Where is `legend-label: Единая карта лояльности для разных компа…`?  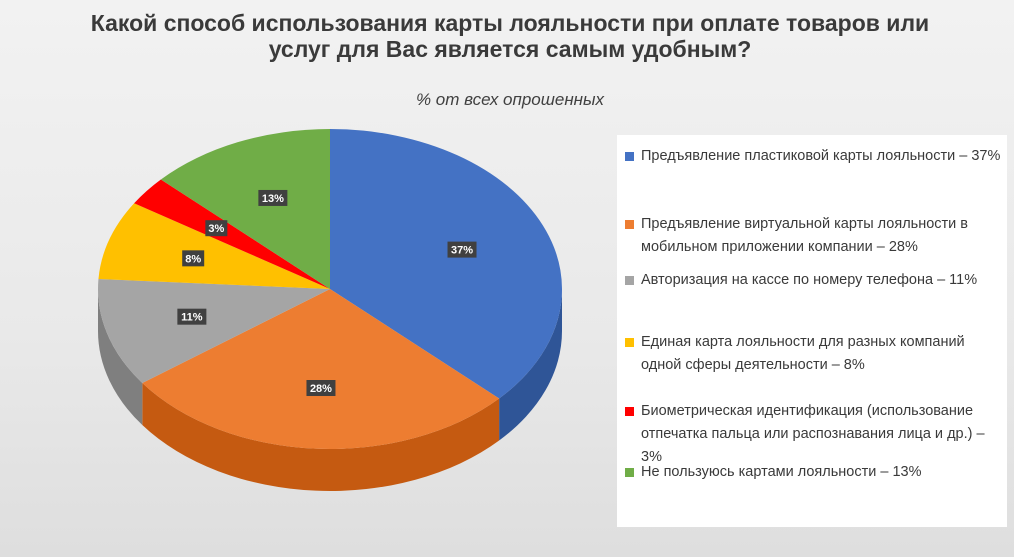
legend-label: Единая карта лояльности для разных компа… is located at coordinates (803, 353).